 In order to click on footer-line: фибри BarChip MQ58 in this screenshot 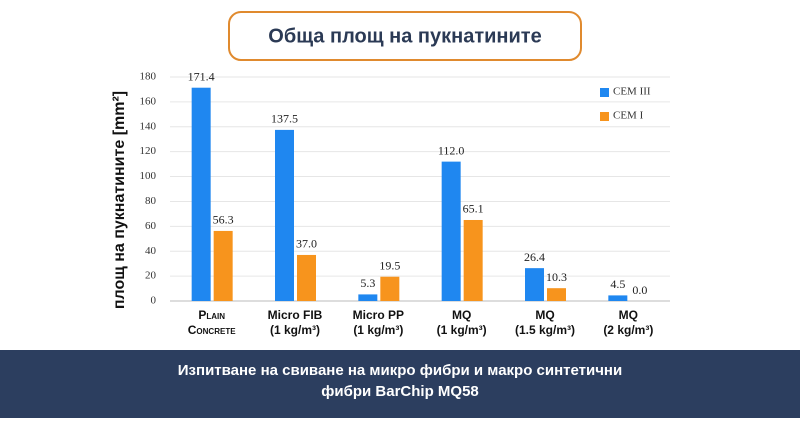, I will do `click(400, 391)`.